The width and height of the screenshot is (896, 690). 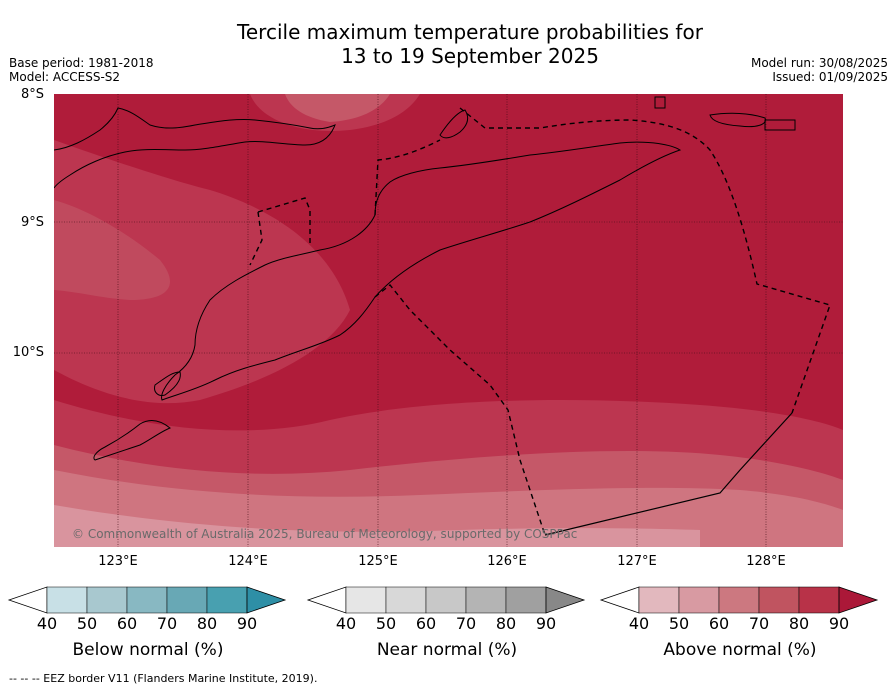 What do you see at coordinates (337, 108) in the screenshot?
I see `shade-p60-top` at bounding box center [337, 108].